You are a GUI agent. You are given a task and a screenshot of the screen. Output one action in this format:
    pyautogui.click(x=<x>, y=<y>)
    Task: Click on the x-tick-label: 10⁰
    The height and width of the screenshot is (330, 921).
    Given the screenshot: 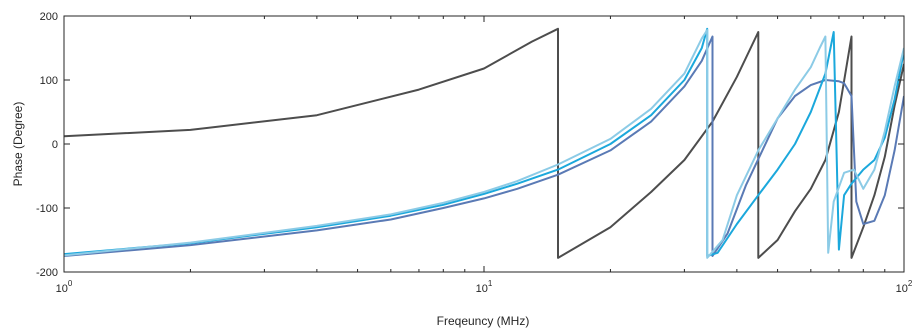 What is the action you would take?
    pyautogui.click(x=64, y=287)
    